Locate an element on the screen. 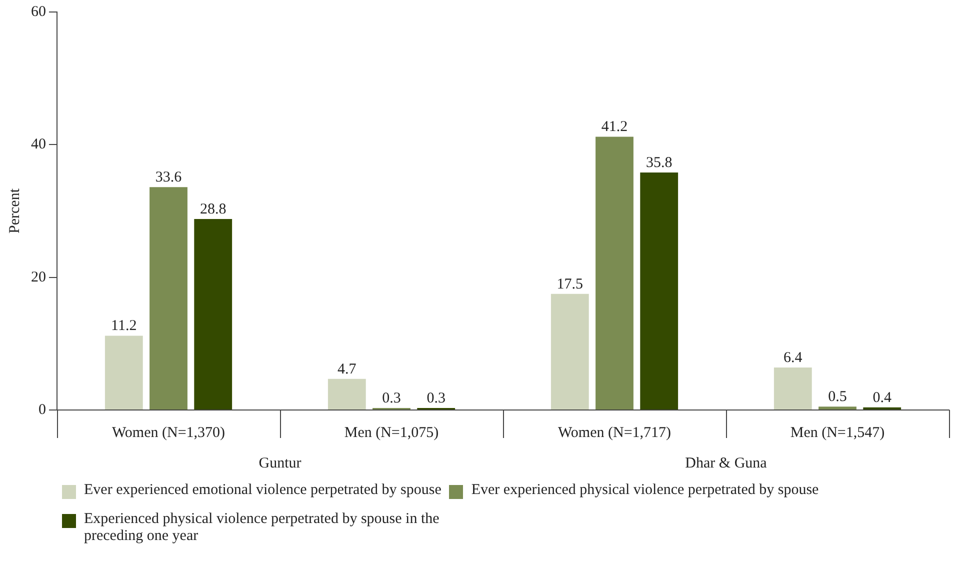 The width and height of the screenshot is (953, 578). y-tick-label: 0 is located at coordinates (42, 410).